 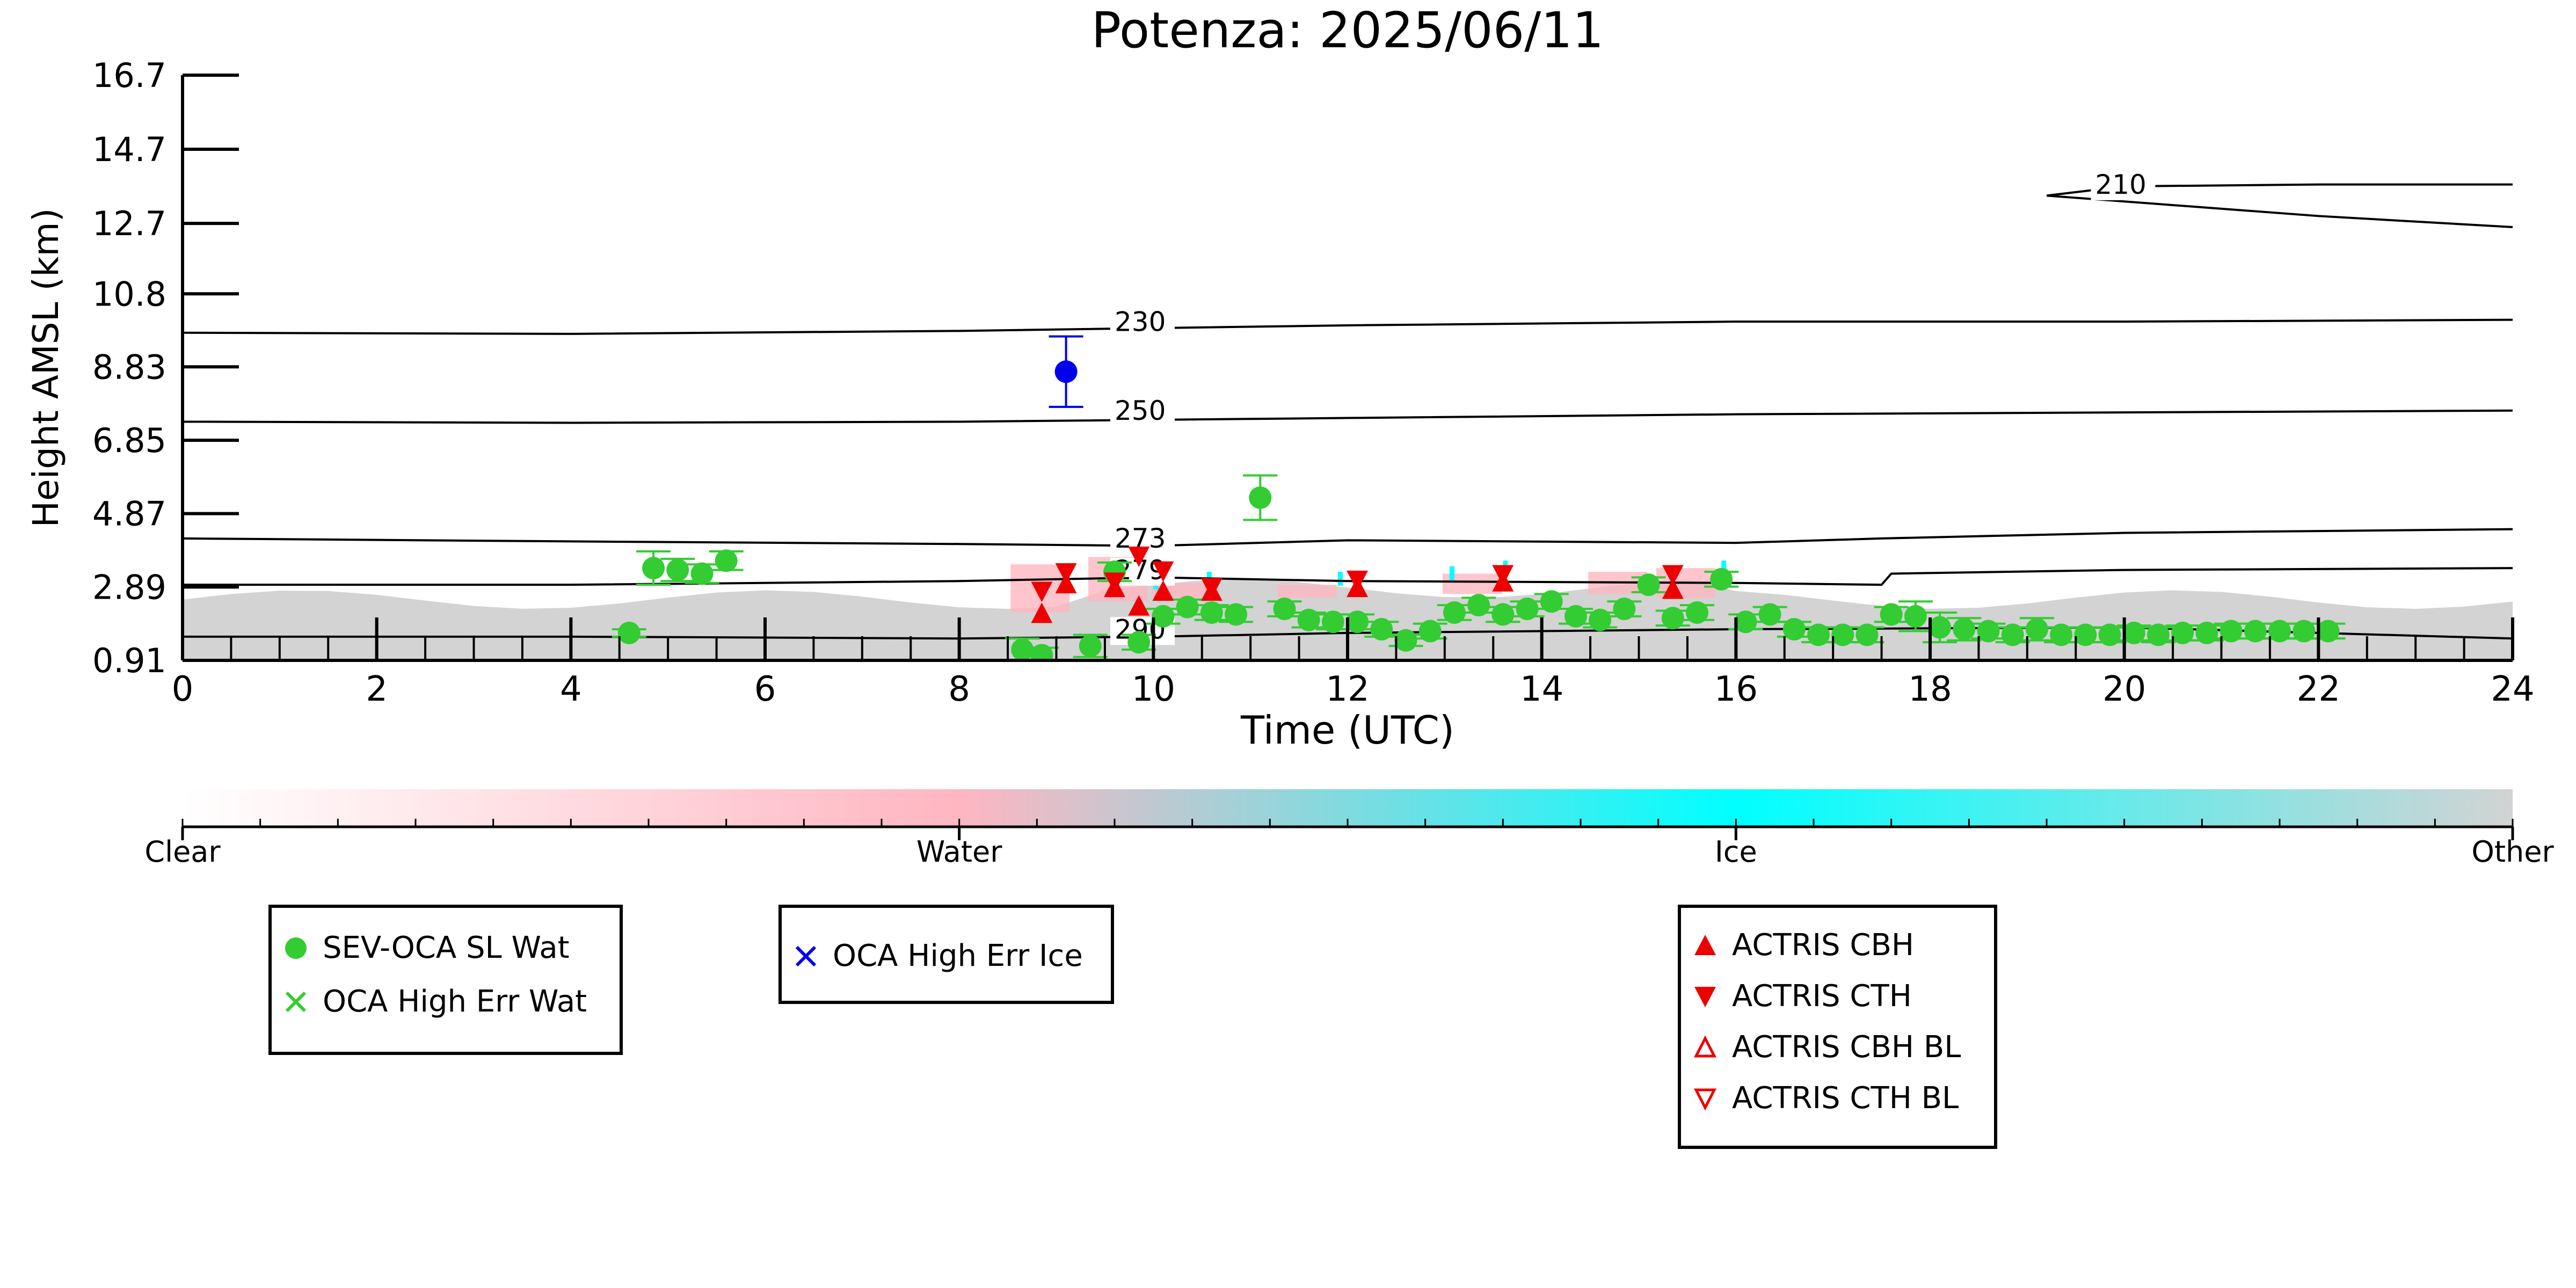 What do you see at coordinates (958, 955) in the screenshot?
I see `legend-label: OCA High Err Ice` at bounding box center [958, 955].